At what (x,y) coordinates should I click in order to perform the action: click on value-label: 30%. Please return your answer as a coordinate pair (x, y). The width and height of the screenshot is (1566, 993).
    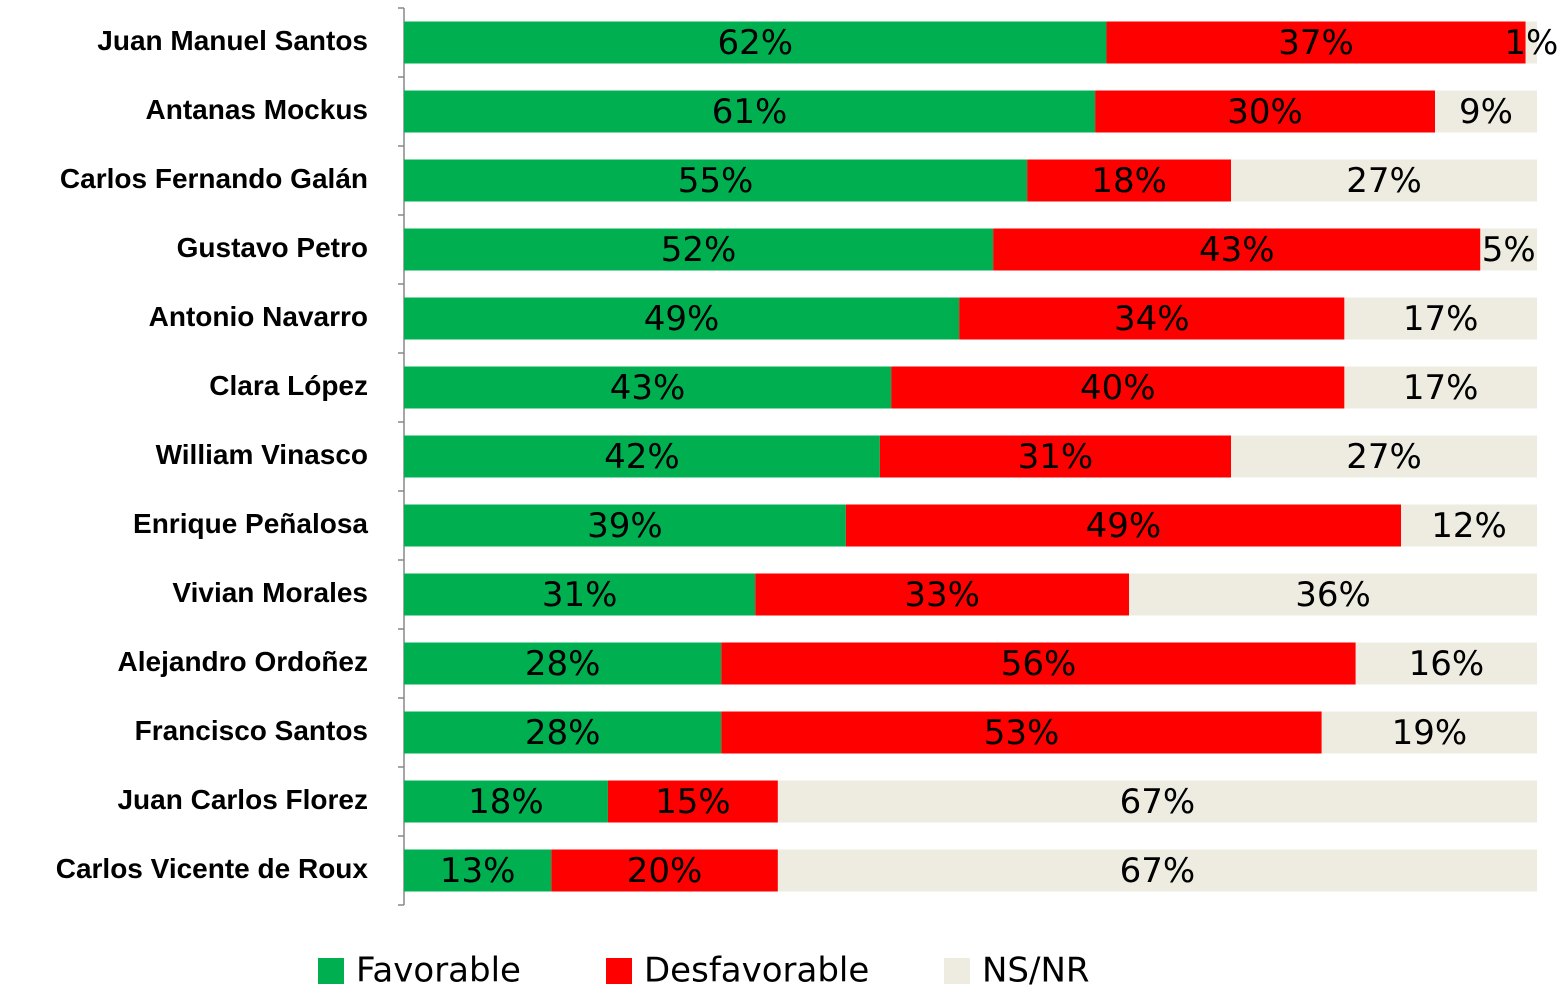
    Looking at the image, I should click on (1265, 112).